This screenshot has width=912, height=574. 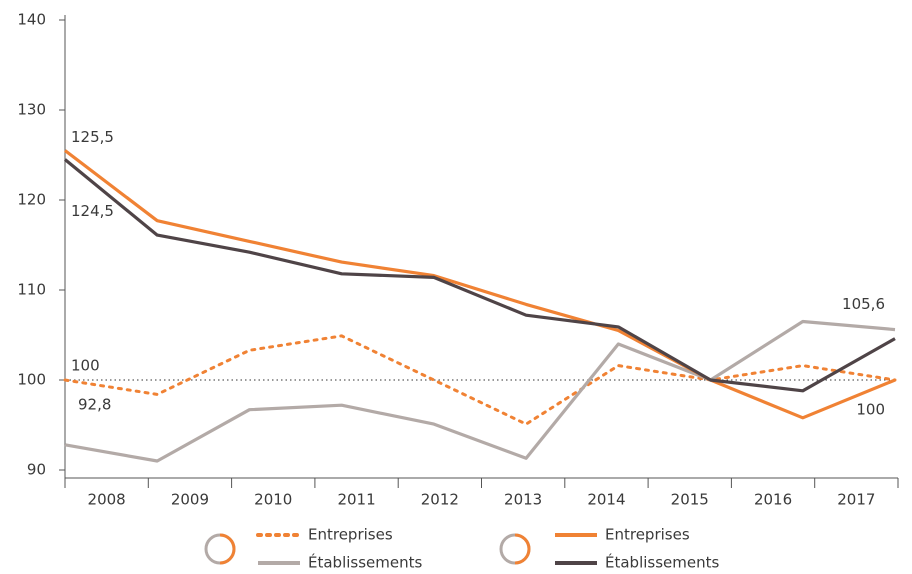 What do you see at coordinates (31, 290) in the screenshot?
I see `y-tick-label: 110` at bounding box center [31, 290].